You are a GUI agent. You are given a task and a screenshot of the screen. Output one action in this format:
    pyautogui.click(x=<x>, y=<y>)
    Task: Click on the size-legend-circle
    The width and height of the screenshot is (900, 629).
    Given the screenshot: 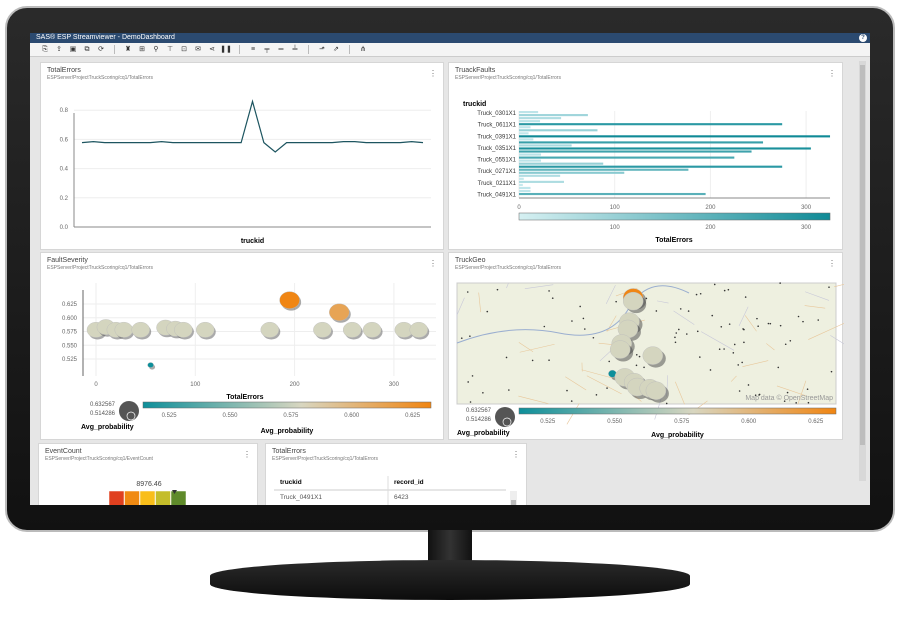 What is the action you would take?
    pyautogui.click(x=505, y=417)
    